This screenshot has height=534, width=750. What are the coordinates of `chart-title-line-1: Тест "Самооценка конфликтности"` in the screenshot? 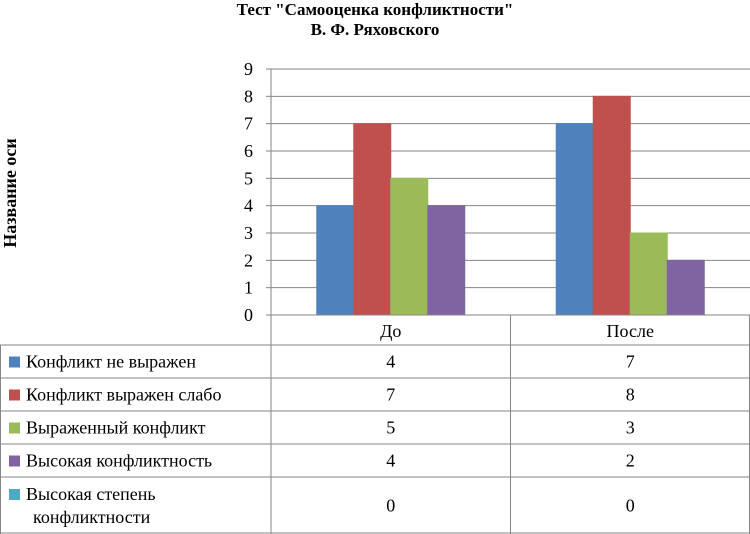 It's located at (375, 9).